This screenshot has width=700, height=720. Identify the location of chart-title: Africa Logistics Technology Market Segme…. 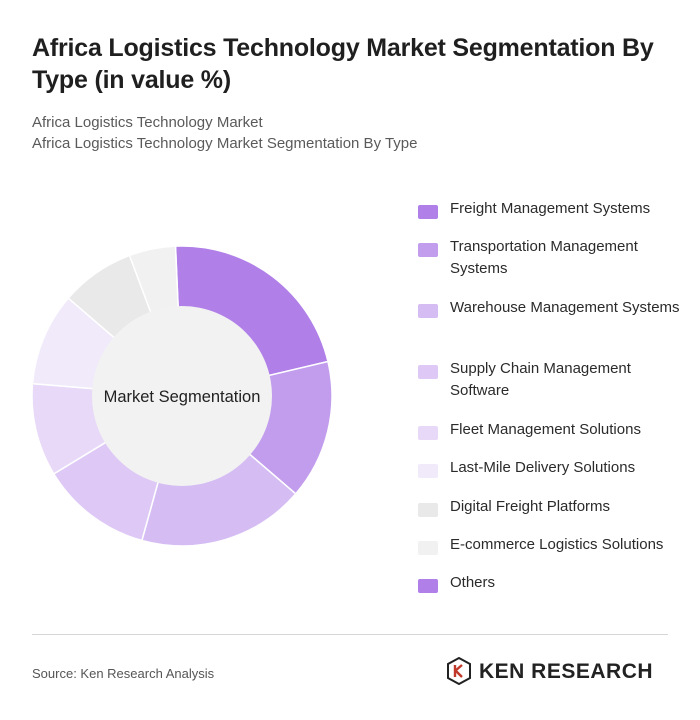
(343, 64).